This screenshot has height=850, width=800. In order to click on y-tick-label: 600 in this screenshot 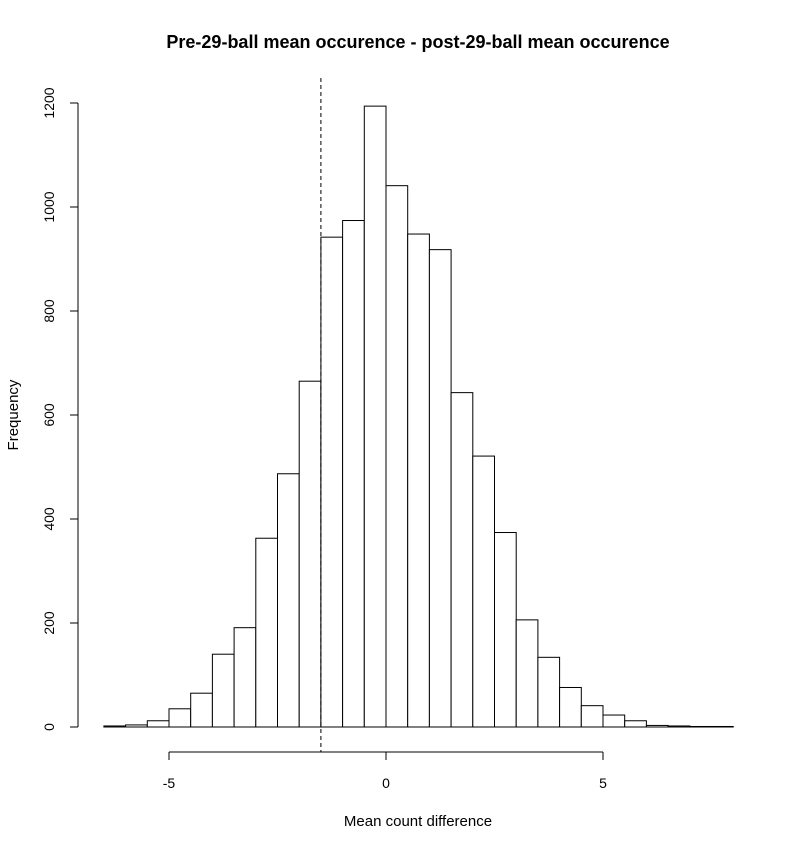, I will do `click(49, 415)`.